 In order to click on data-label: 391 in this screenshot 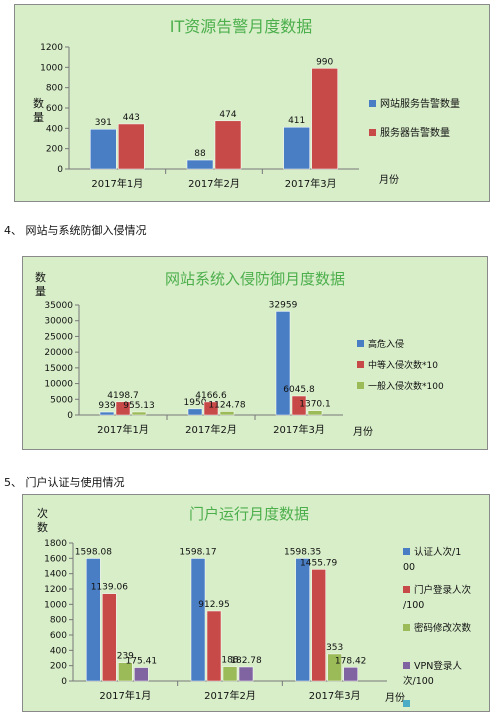, I will do `click(103, 123)`.